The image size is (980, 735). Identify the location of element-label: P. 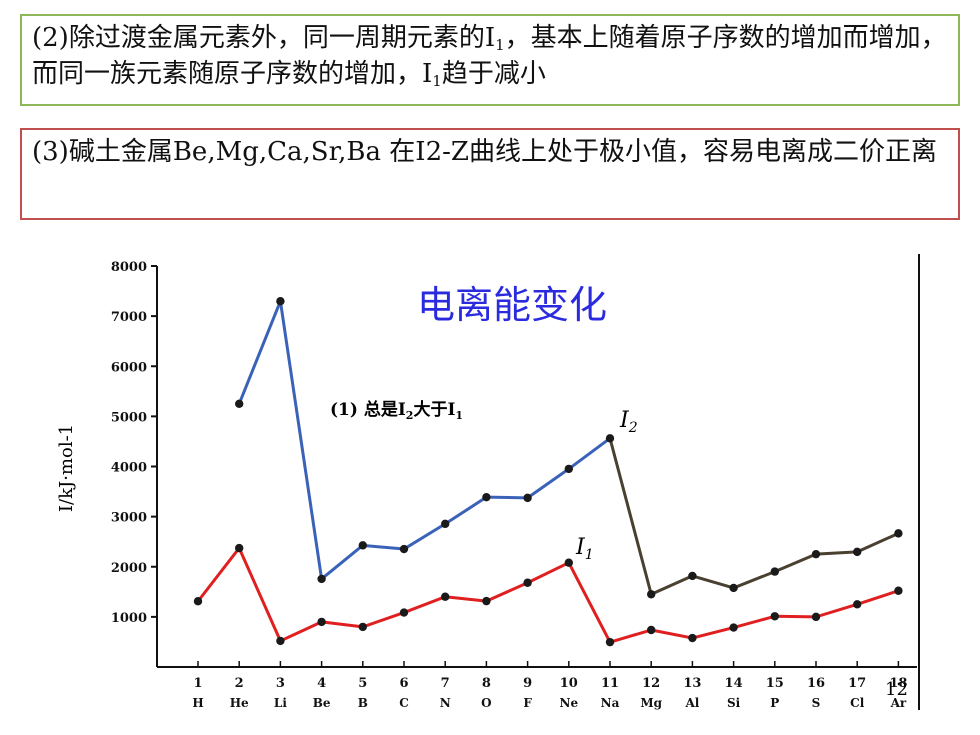
(774, 703).